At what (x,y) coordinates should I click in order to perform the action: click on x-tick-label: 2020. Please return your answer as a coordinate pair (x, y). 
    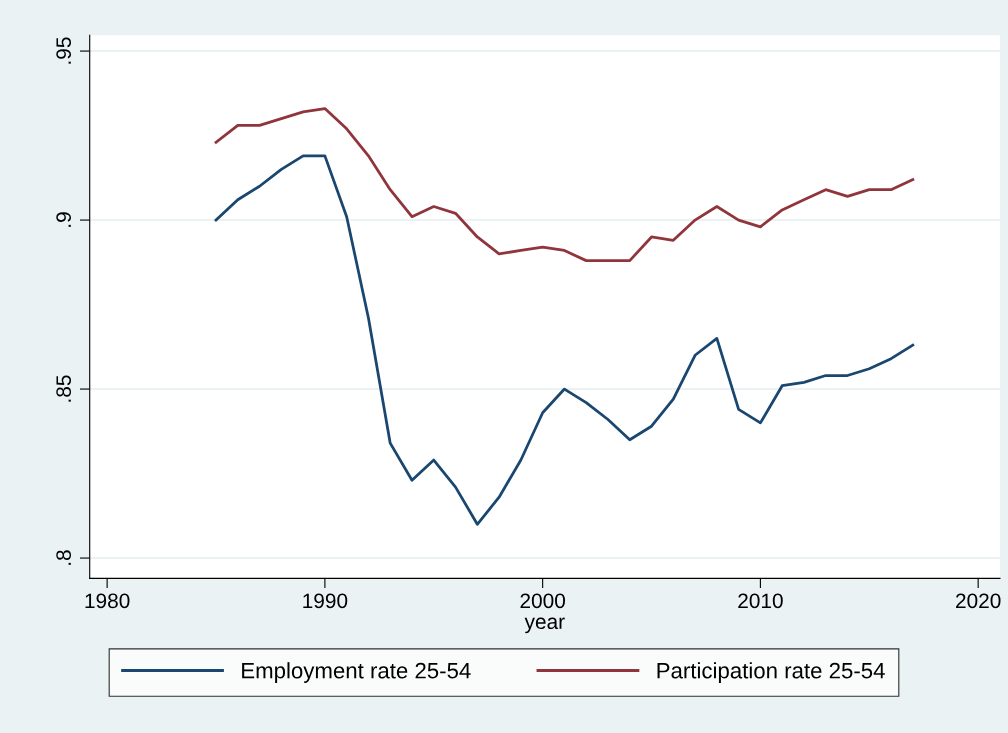
    Looking at the image, I should click on (978, 601).